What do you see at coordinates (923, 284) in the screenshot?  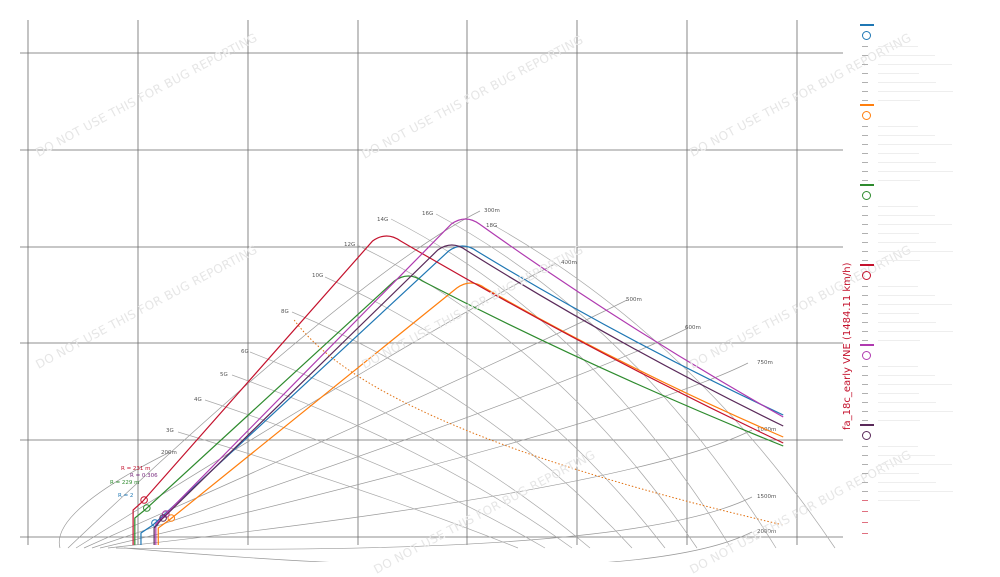 I see `legend` at bounding box center [923, 284].